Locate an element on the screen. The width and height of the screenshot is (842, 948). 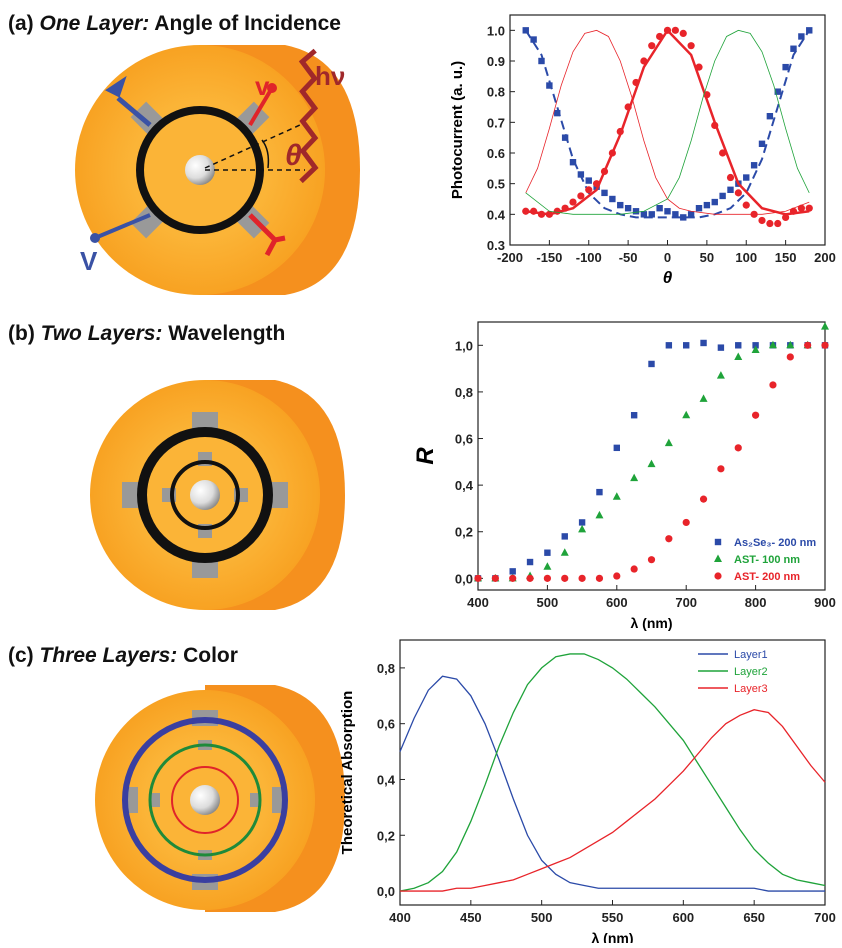
panel-topic: Angle of Incidence is located at coordinates (247, 23).